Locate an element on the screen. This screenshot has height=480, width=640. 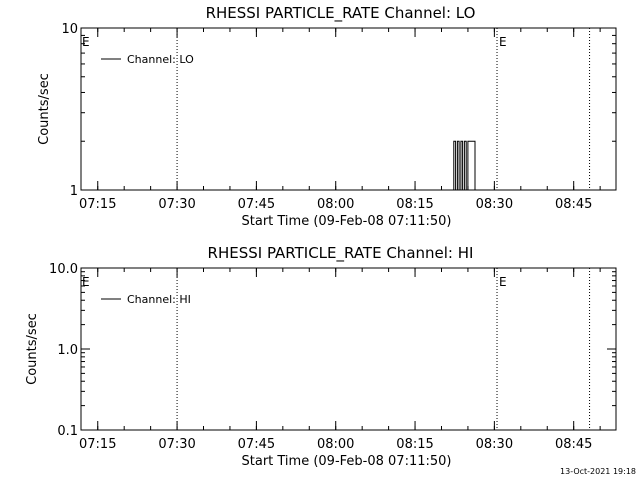
chart-title: RHESSI PARTICLE_RATE Channel: HI is located at coordinates (341, 253).